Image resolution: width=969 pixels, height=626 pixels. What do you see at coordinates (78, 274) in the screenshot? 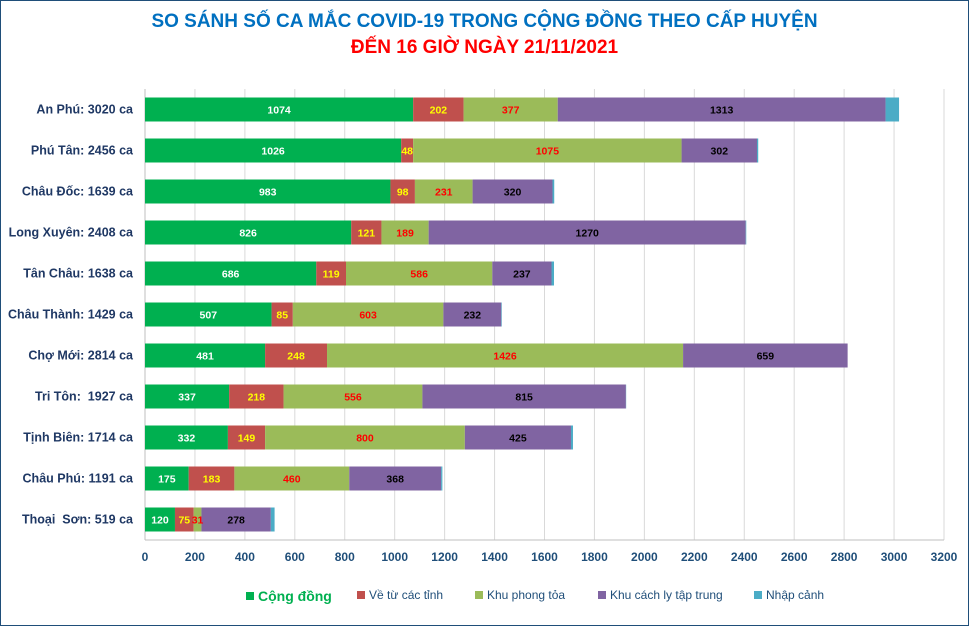
I see `category-label: Tân Châu: 1638 ca` at bounding box center [78, 274].